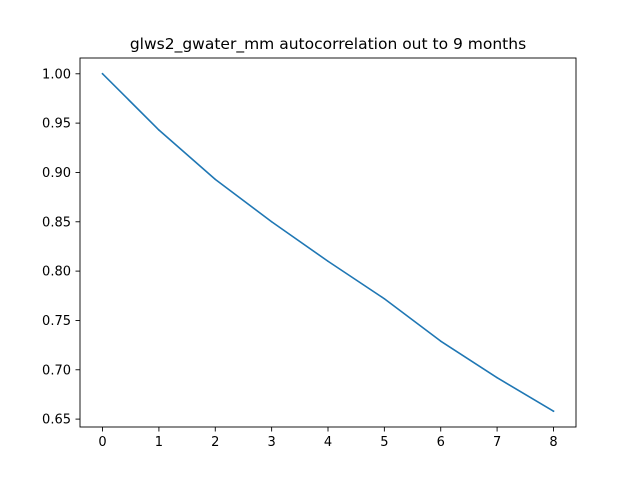 The width and height of the screenshot is (640, 480). Describe the element at coordinates (56, 124) in the screenshot. I see `y-tick-label: 0.95` at that location.